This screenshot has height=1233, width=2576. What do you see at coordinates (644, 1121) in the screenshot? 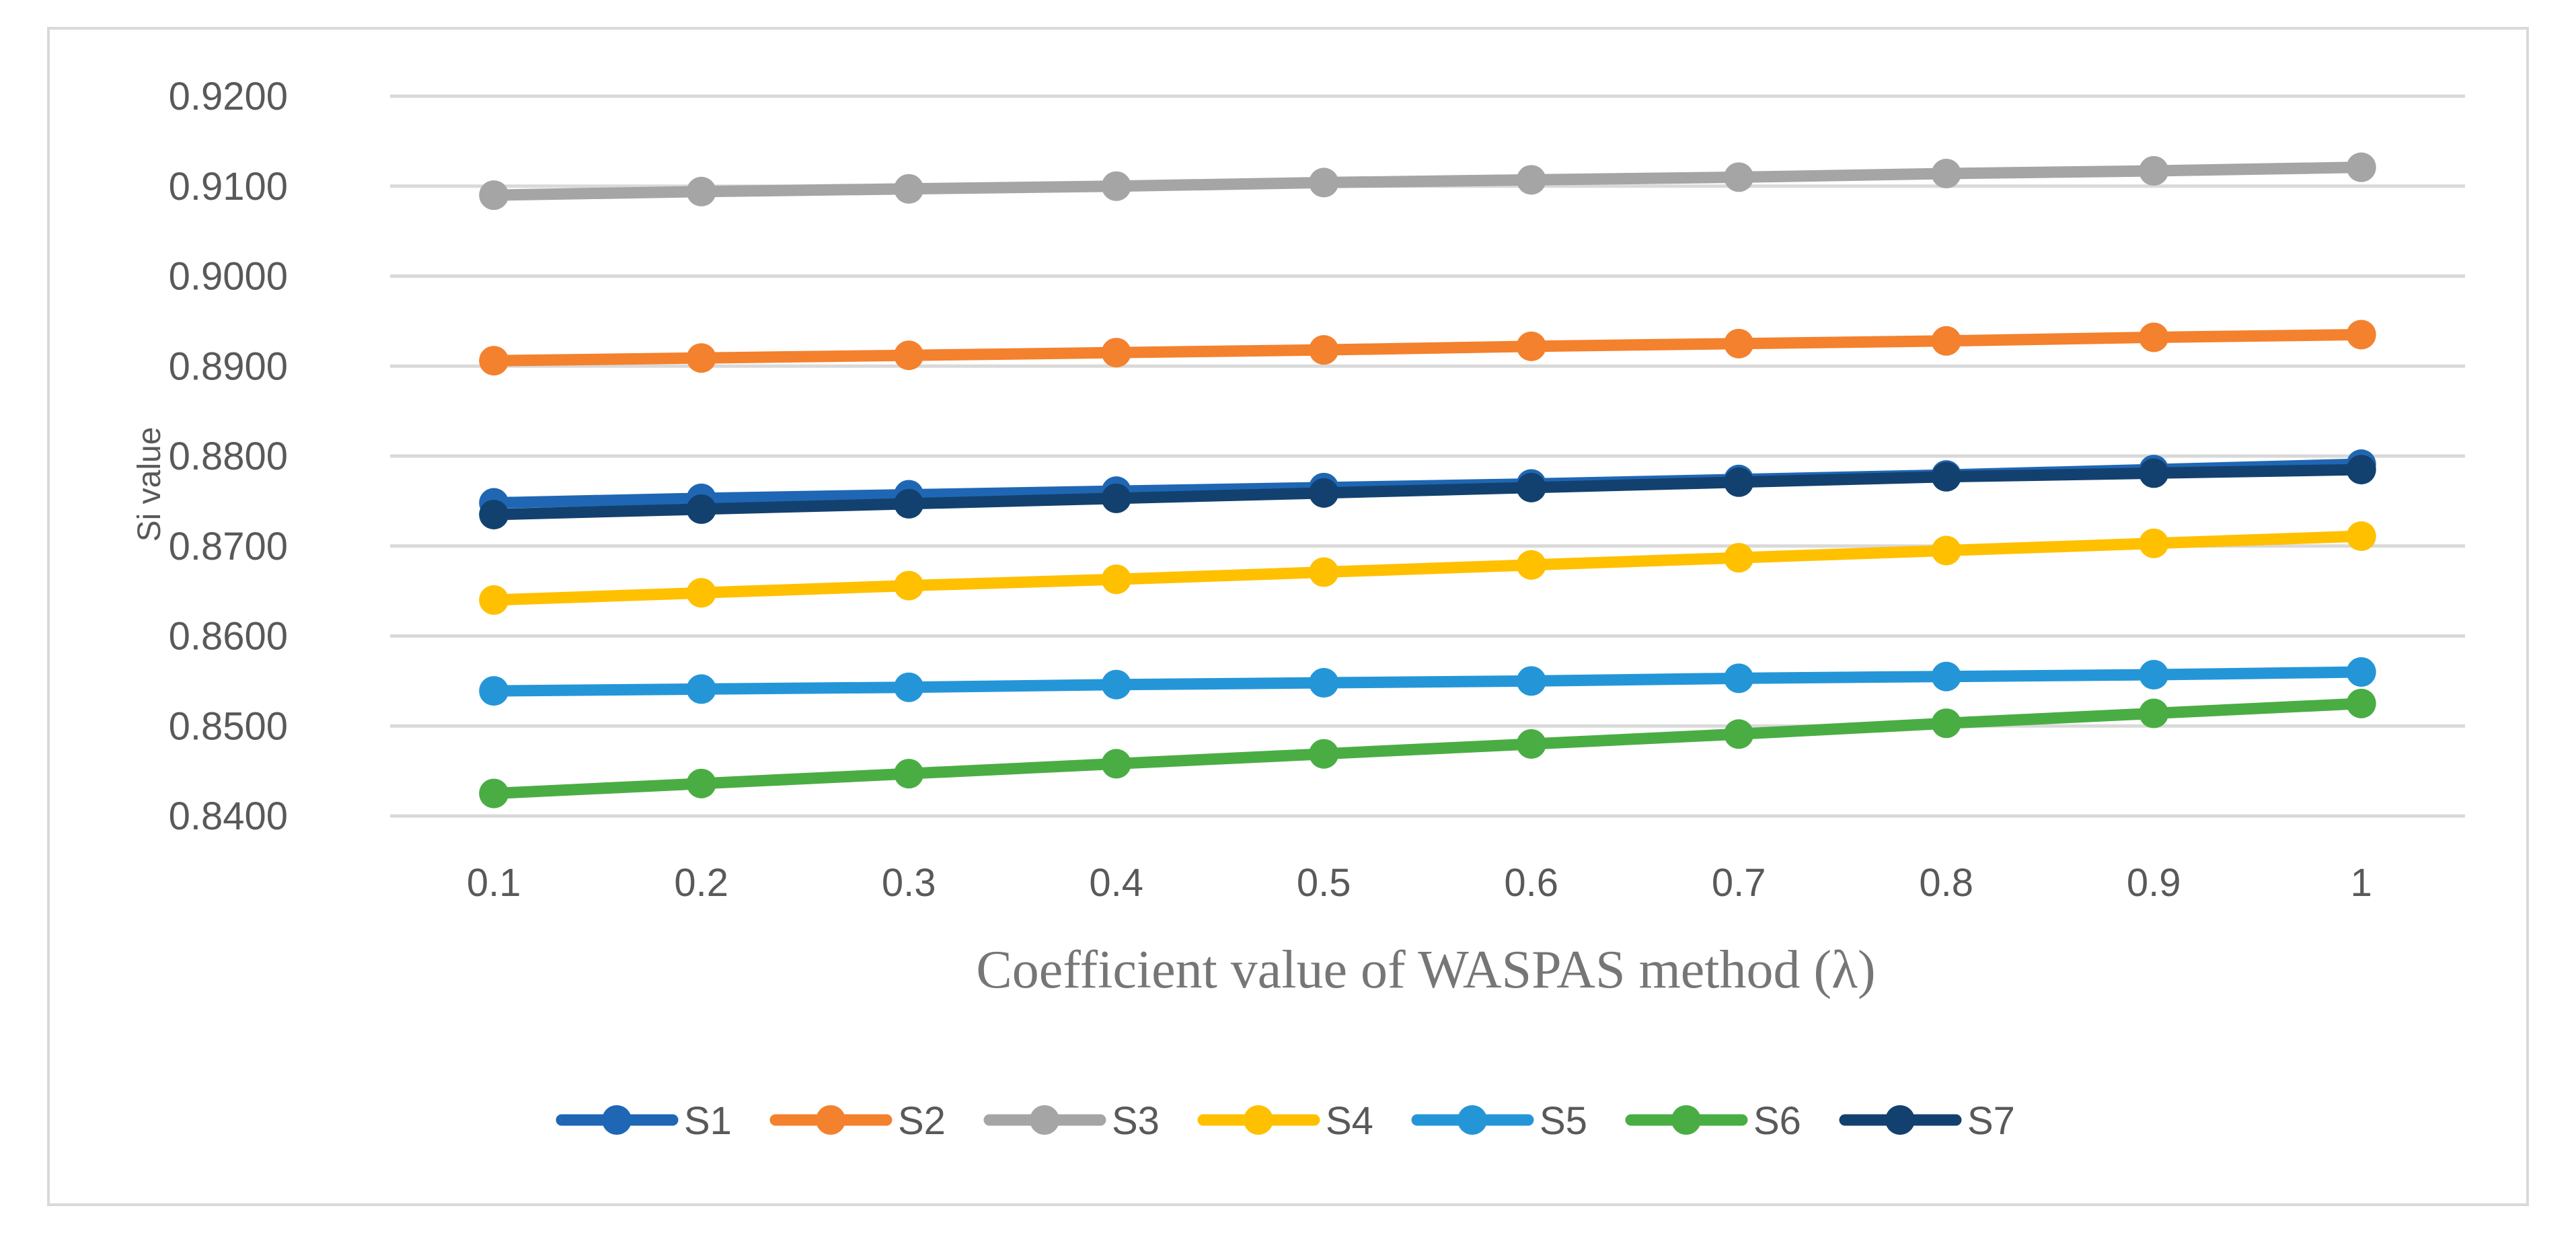
I see `legend-item: S1` at bounding box center [644, 1121].